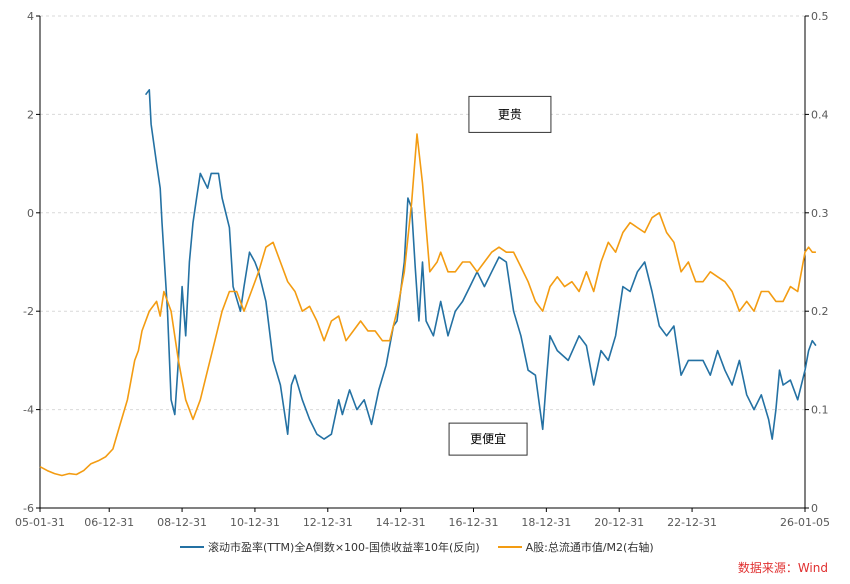 This screenshot has height=584, width=850. I want to click on y-left-tick-label: -4, so click(28, 410).